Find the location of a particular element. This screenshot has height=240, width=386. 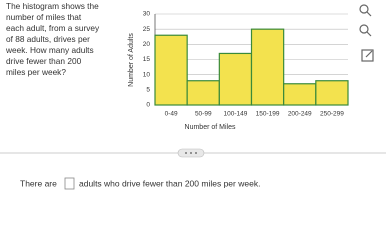

expand-icon is located at coordinates (367, 55).